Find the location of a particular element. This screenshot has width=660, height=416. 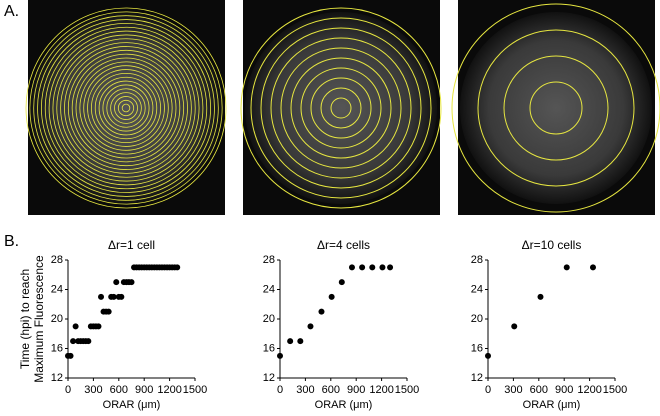

y-tick-label: 24 is located at coordinates (269, 289).